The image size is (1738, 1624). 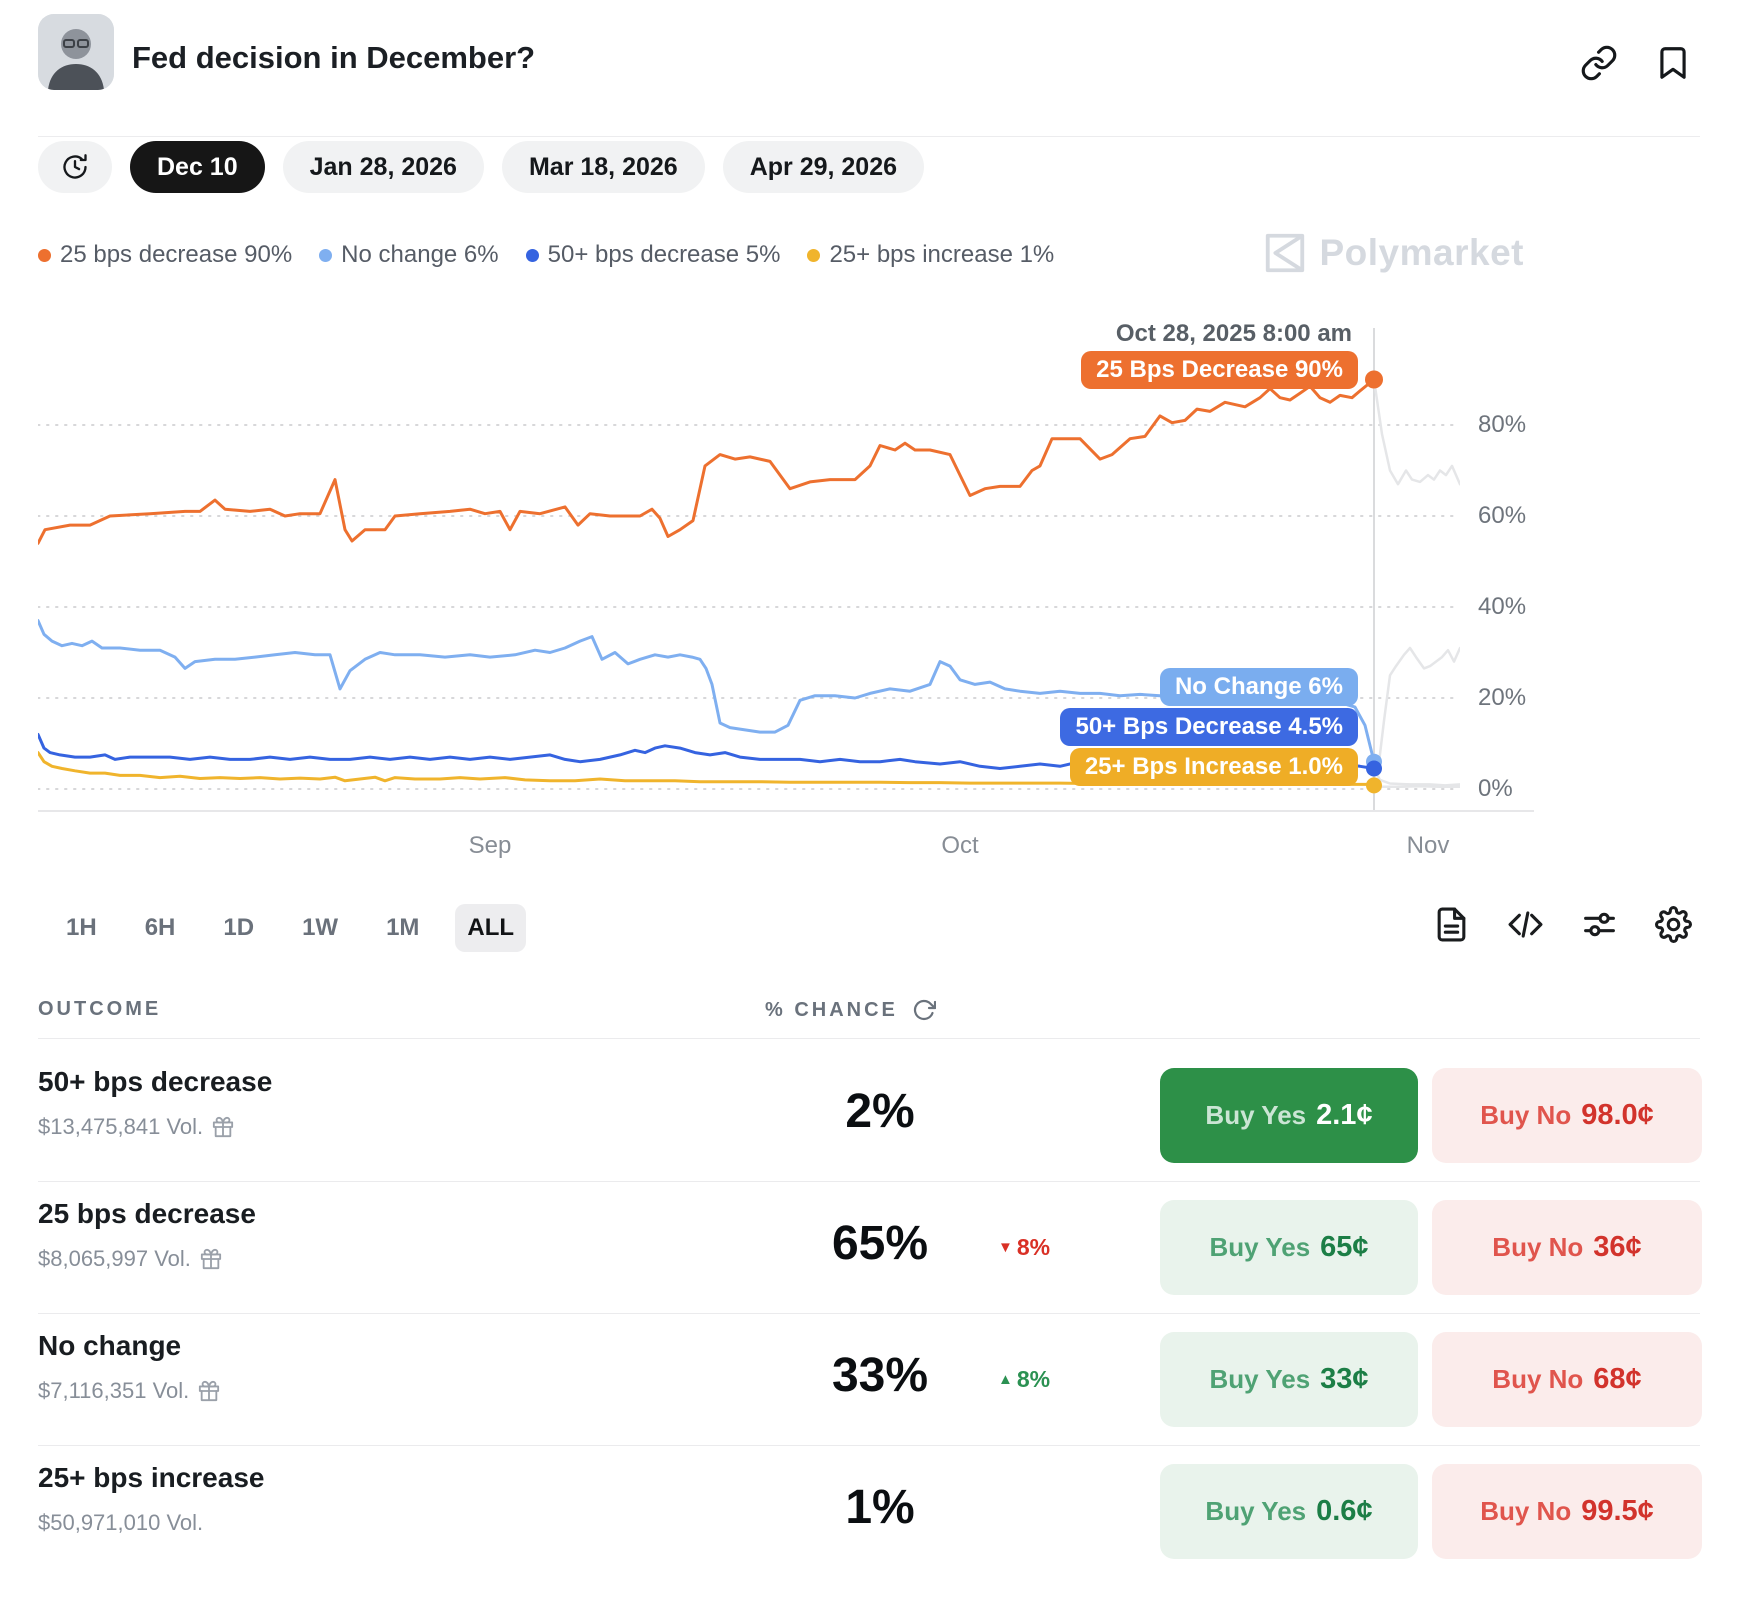 I want to click on date-tab: Apr 29, 2026, so click(x=823, y=167).